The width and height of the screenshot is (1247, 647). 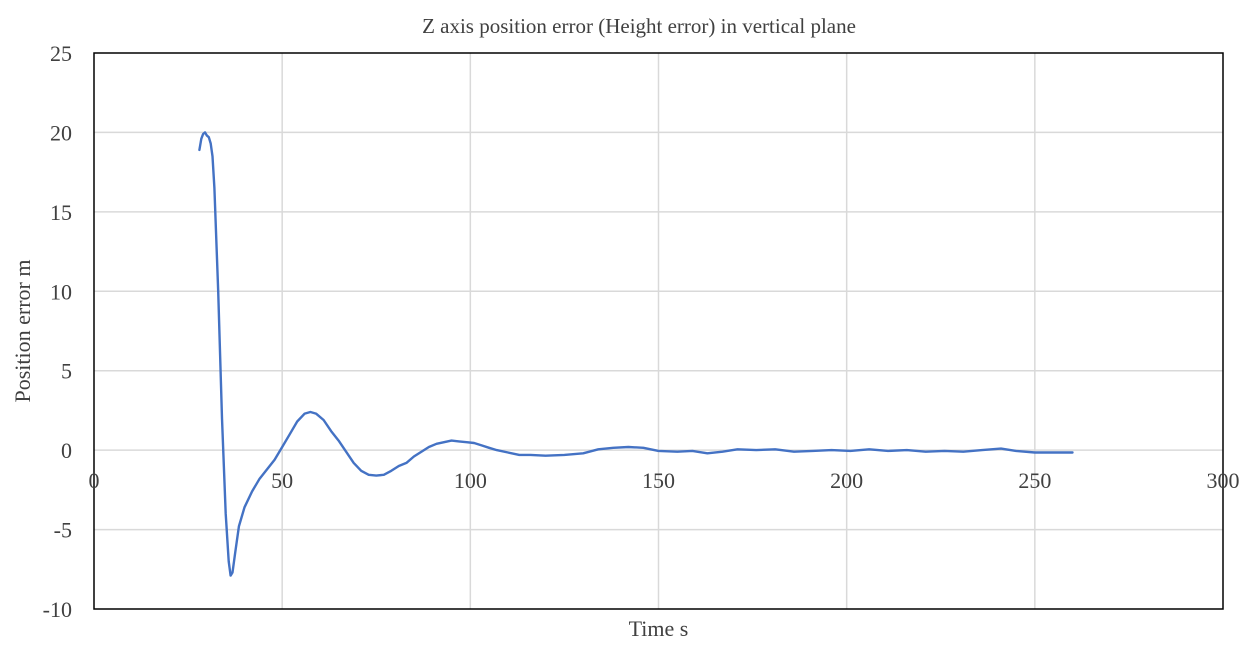 What do you see at coordinates (66, 371) in the screenshot?
I see `y-tick-label: 5` at bounding box center [66, 371].